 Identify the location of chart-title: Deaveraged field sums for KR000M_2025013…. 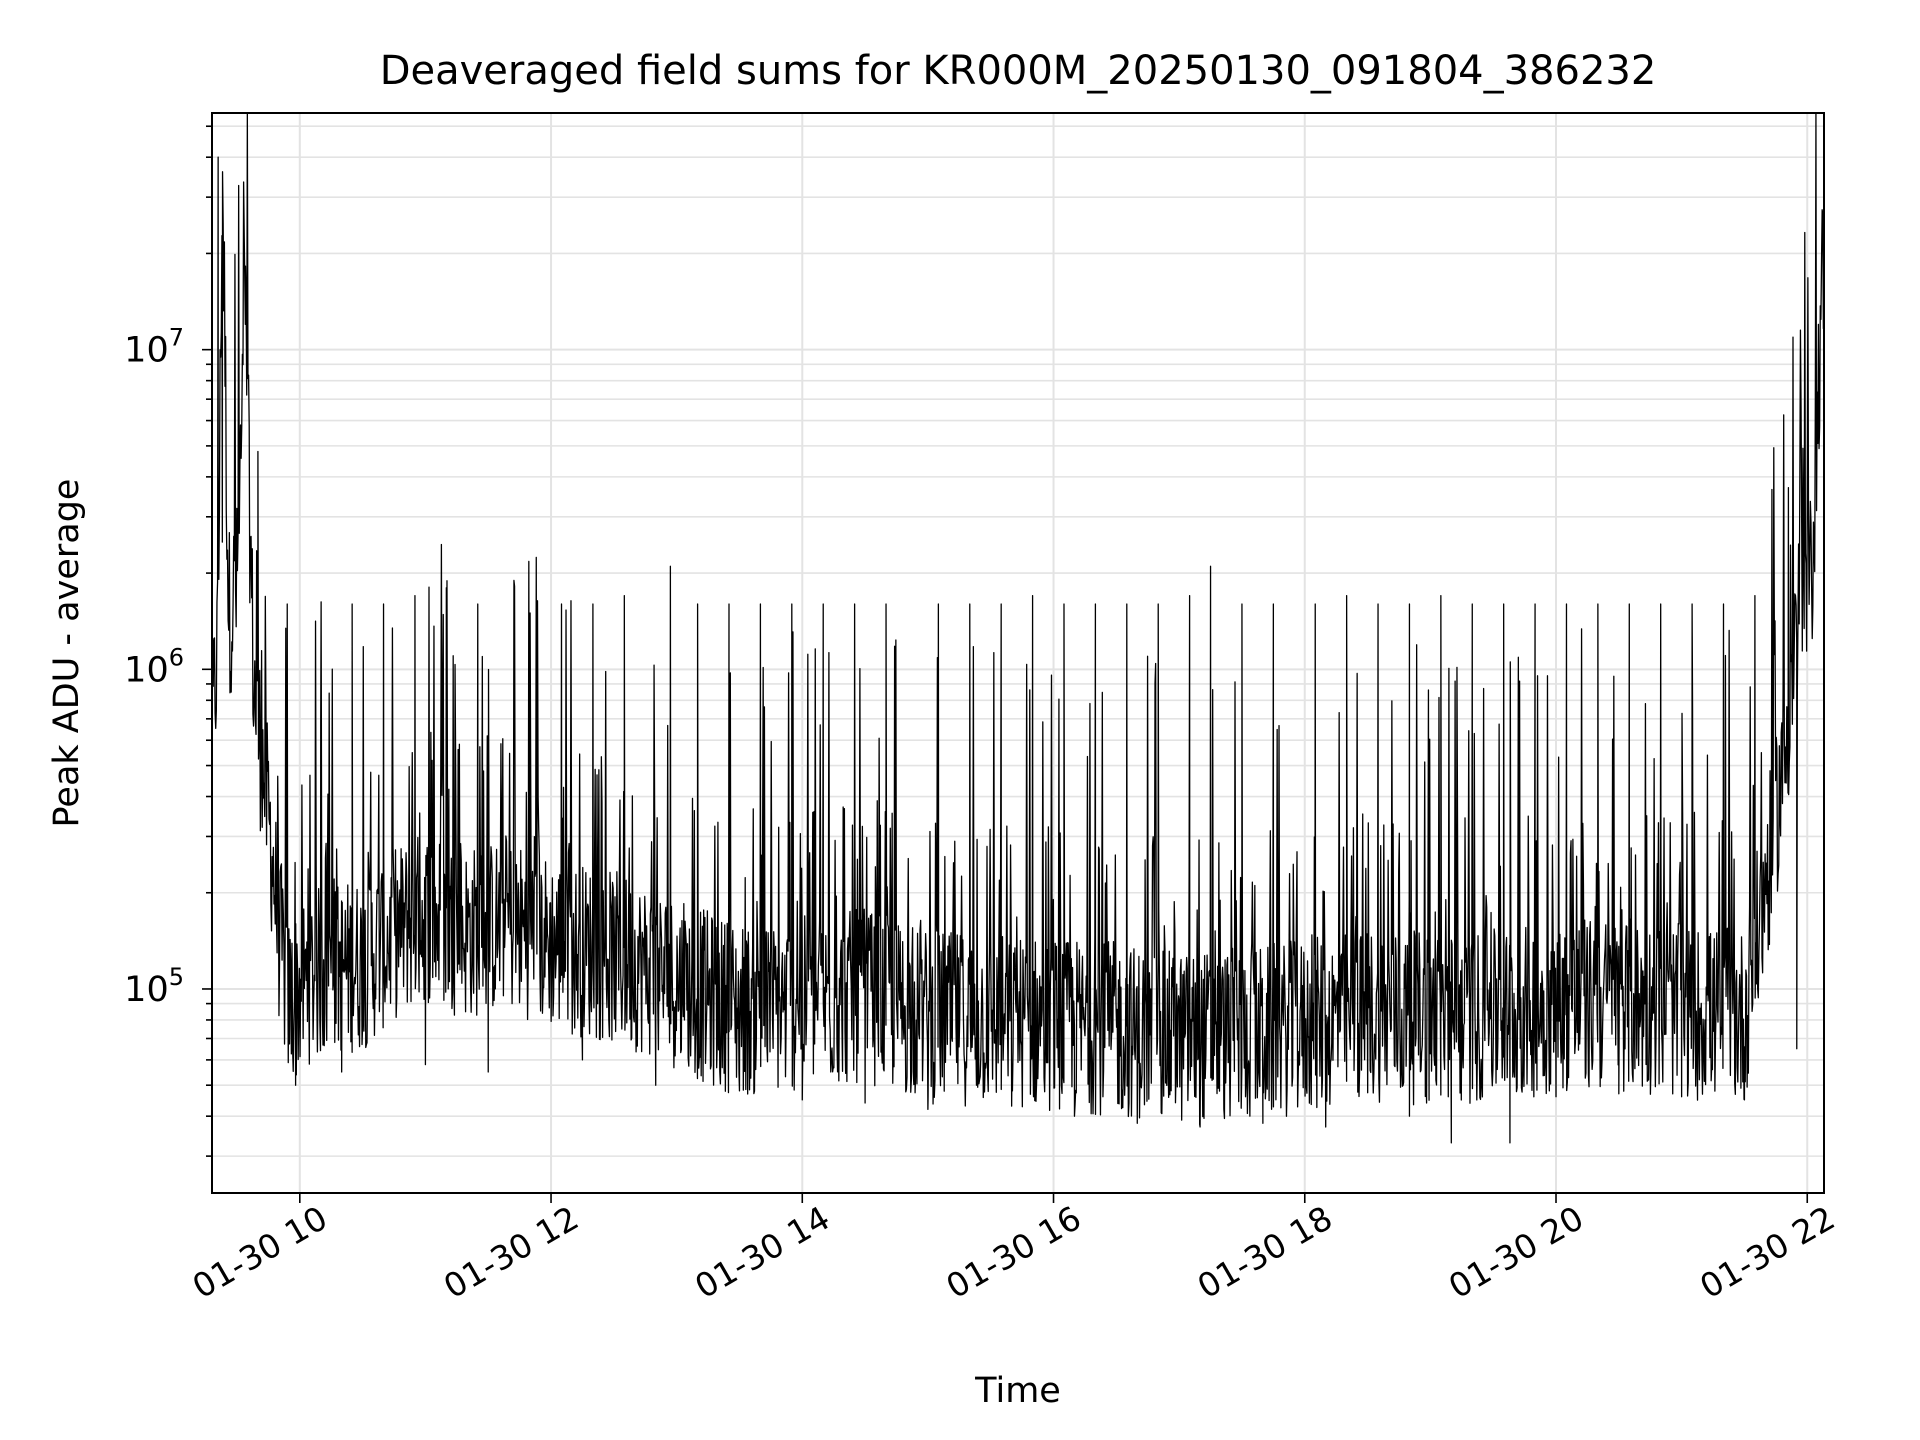
(1018, 71).